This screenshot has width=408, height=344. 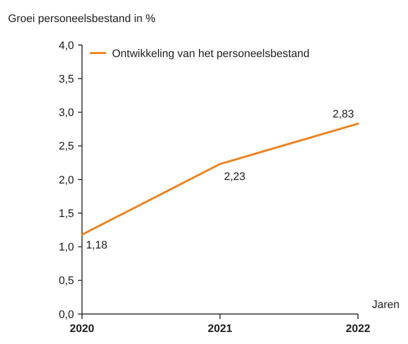 I want to click on y-axis-title: Groei personeelsbestand in %, so click(x=82, y=19).